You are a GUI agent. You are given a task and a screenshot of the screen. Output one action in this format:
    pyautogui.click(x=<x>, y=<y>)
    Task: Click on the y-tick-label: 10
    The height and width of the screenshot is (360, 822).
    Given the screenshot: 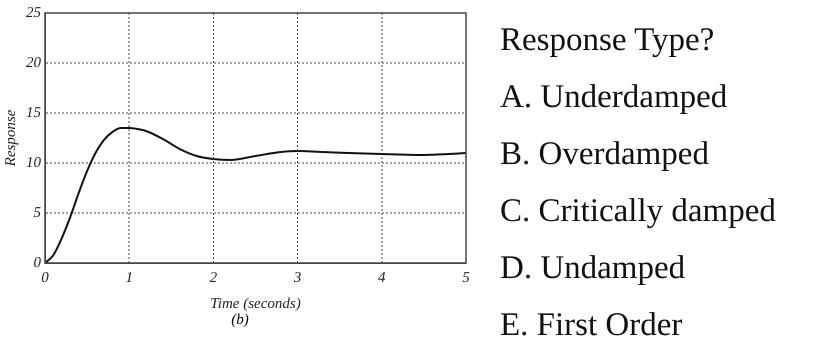 What is the action you would take?
    pyautogui.click(x=34, y=162)
    